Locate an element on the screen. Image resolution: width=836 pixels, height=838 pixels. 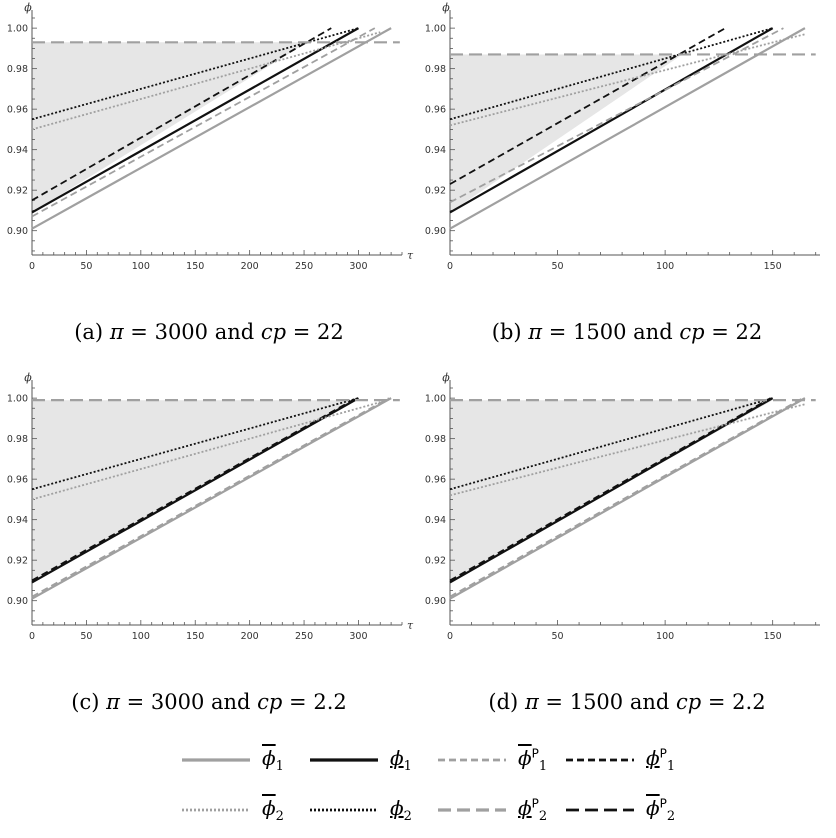
x-tick-label-a: 150 is located at coordinates (195, 266).